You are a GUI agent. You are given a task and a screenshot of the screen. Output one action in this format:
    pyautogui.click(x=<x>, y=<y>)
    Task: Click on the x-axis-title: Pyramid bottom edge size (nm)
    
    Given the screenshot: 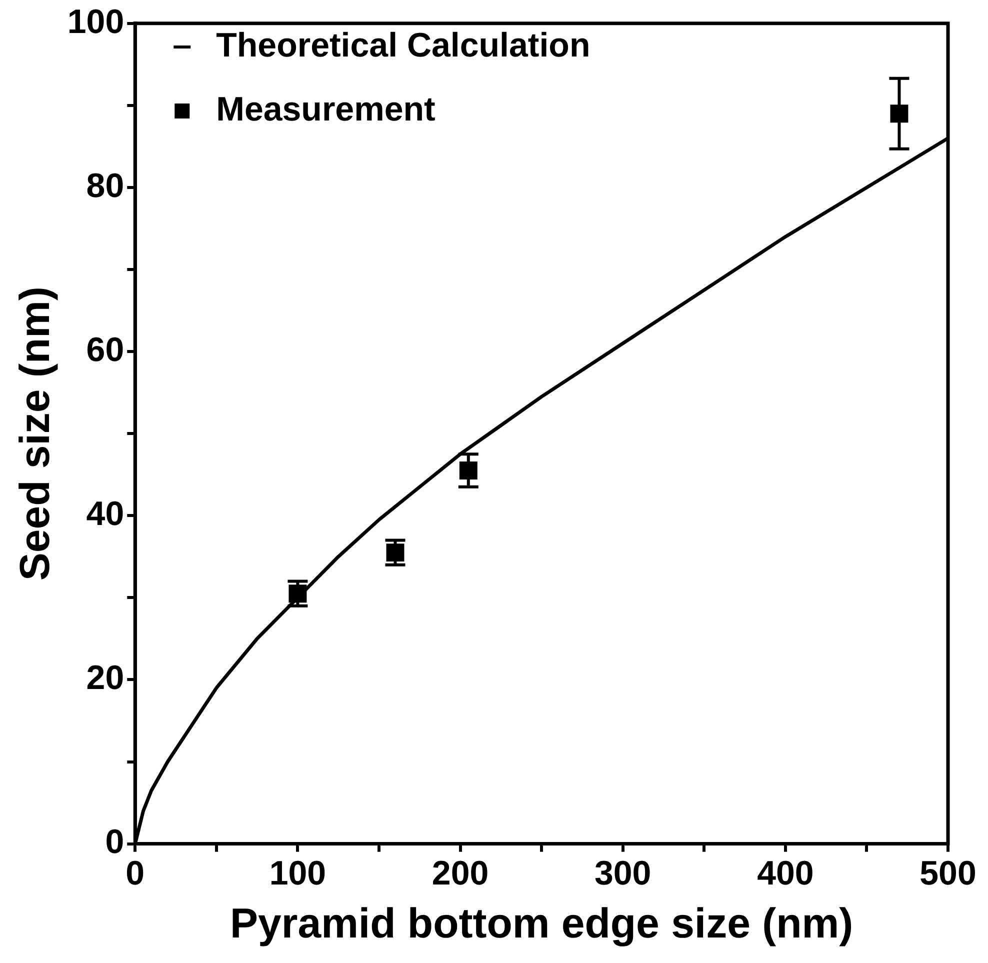 What is the action you would take?
    pyautogui.click(x=542, y=922)
    